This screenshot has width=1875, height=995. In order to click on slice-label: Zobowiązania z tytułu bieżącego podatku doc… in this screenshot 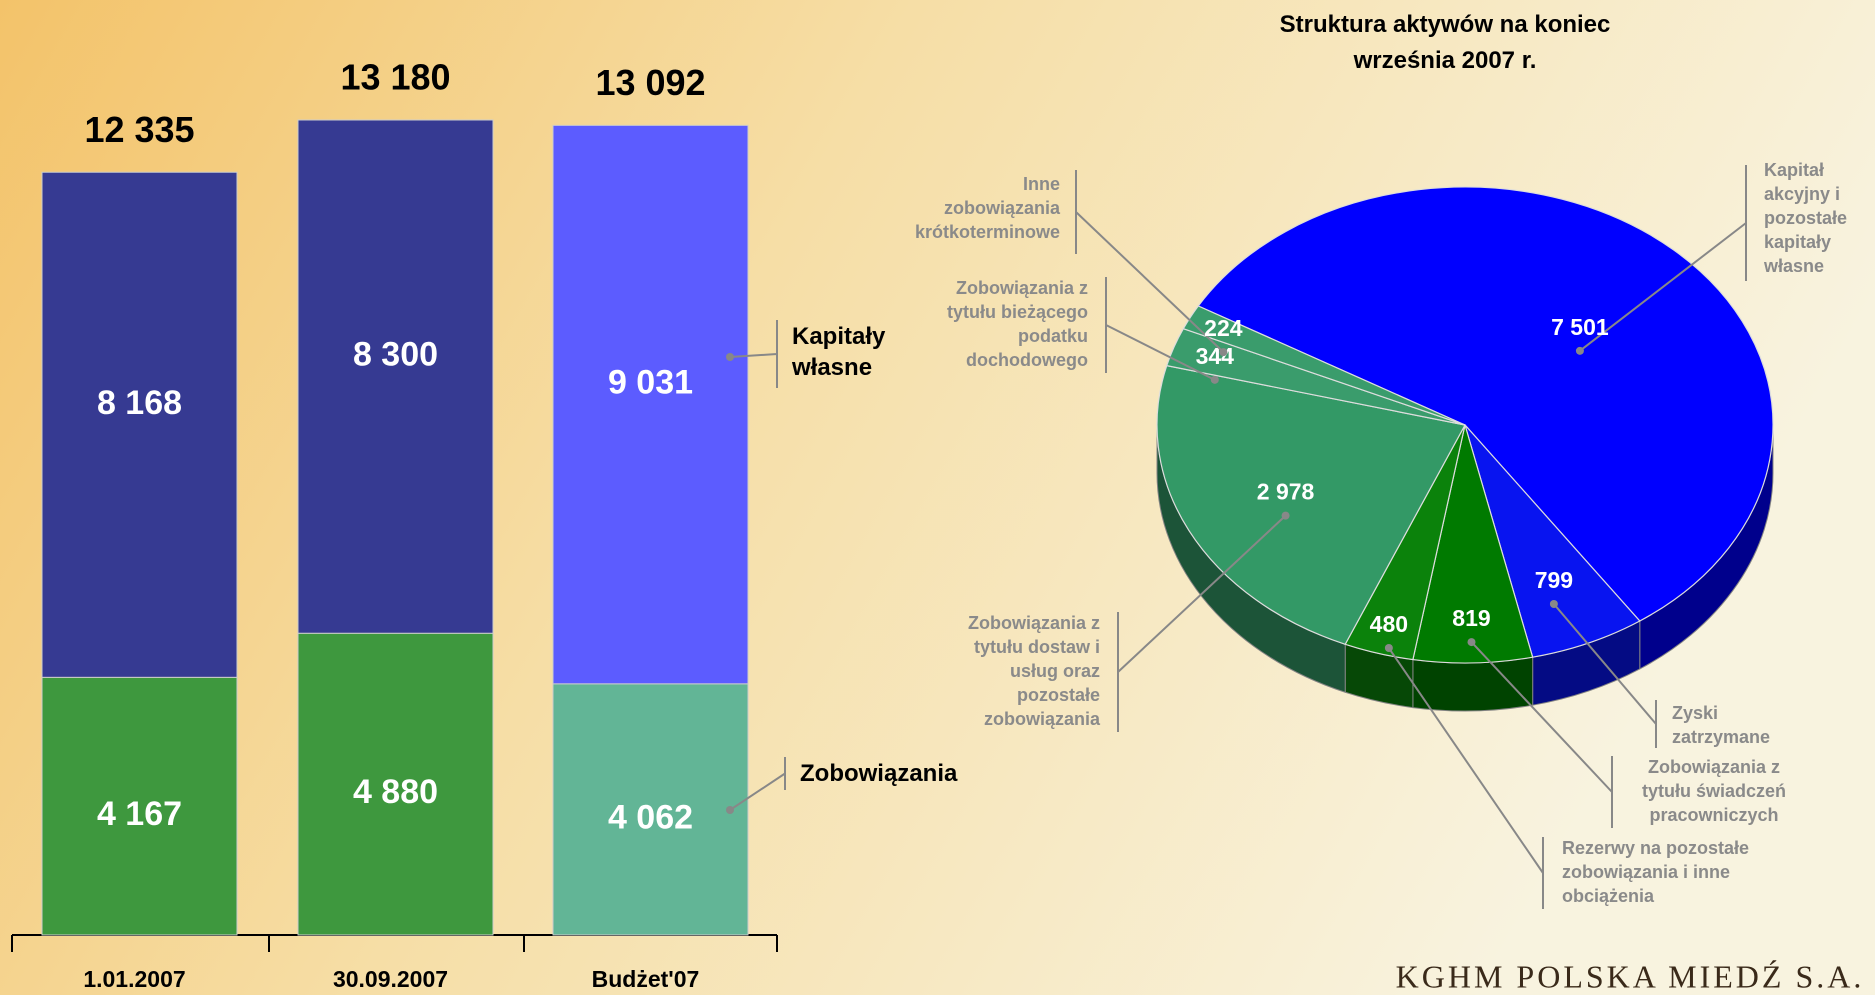, I will do `click(1017, 324)`.